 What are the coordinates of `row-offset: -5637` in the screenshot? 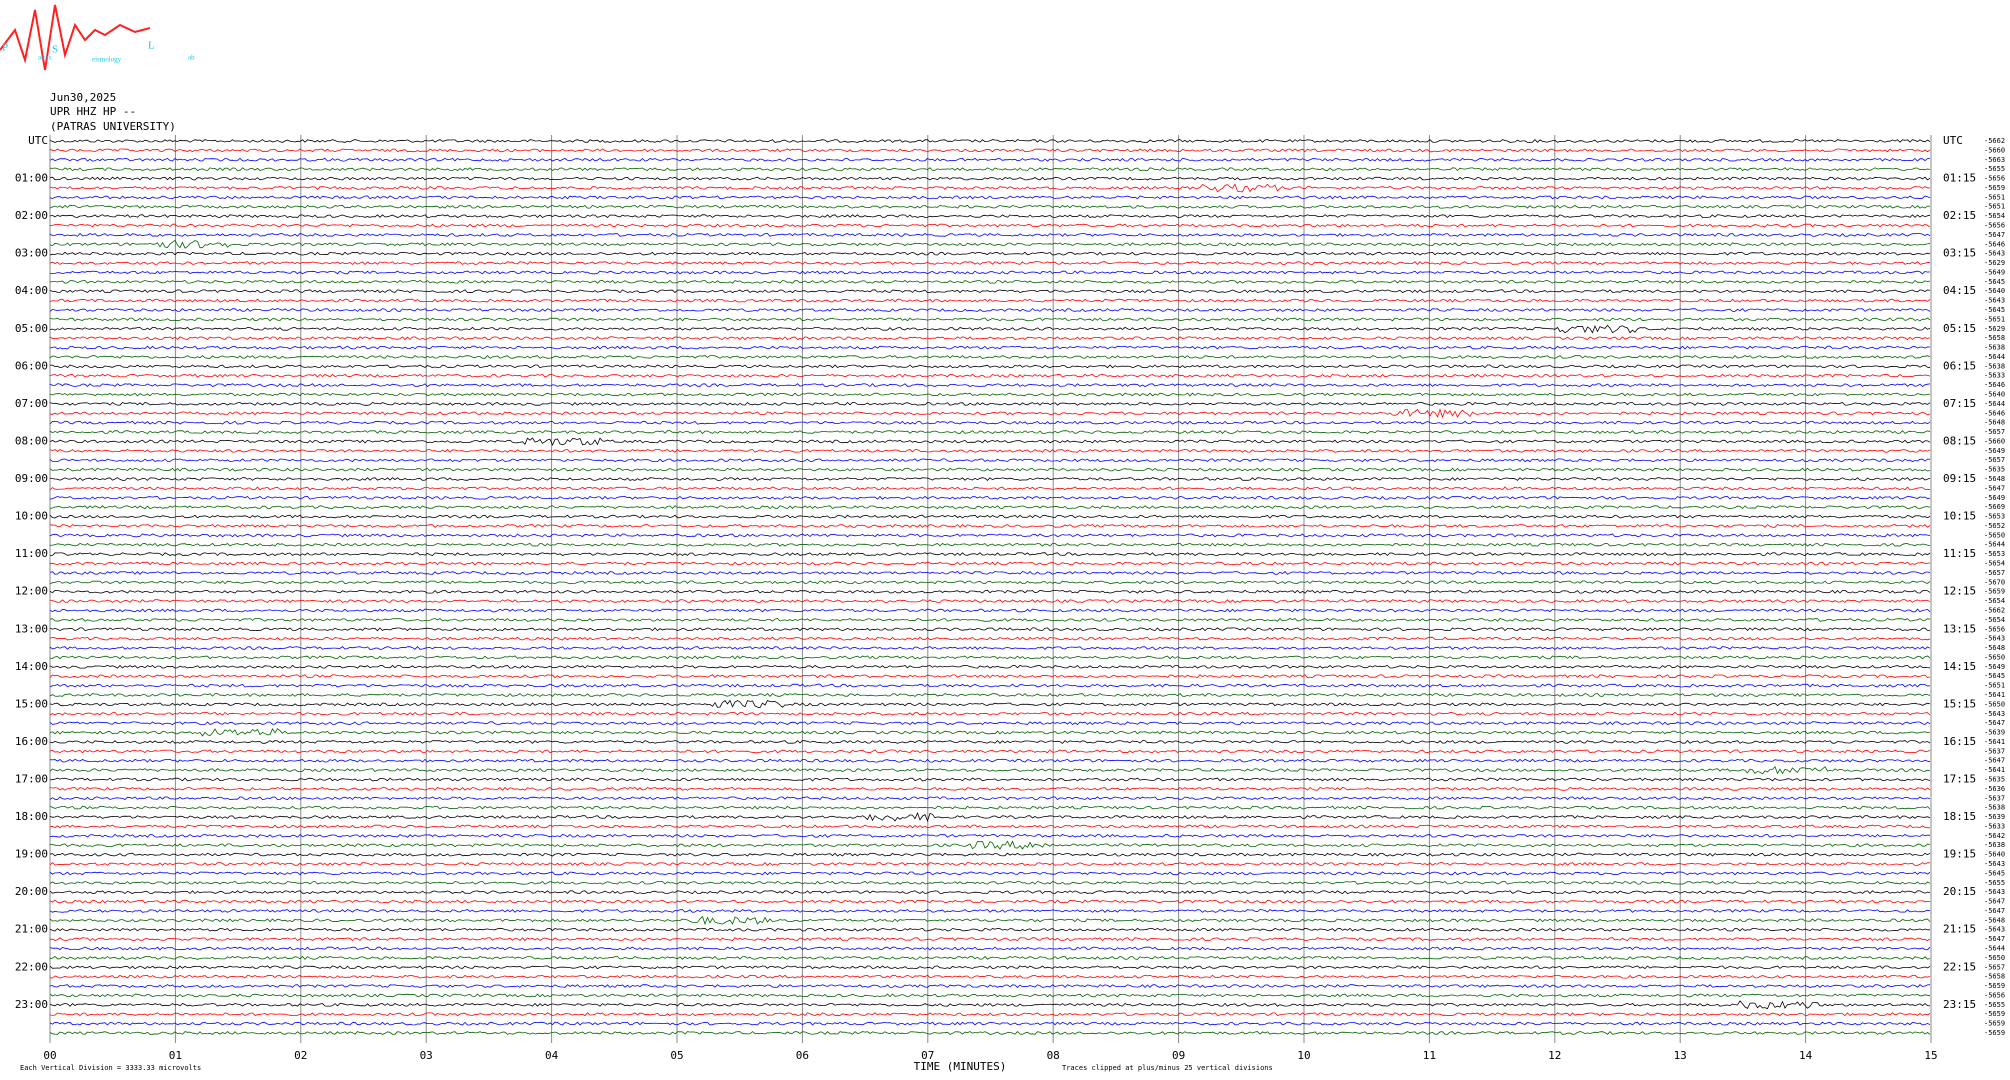 It's located at (1994, 798).